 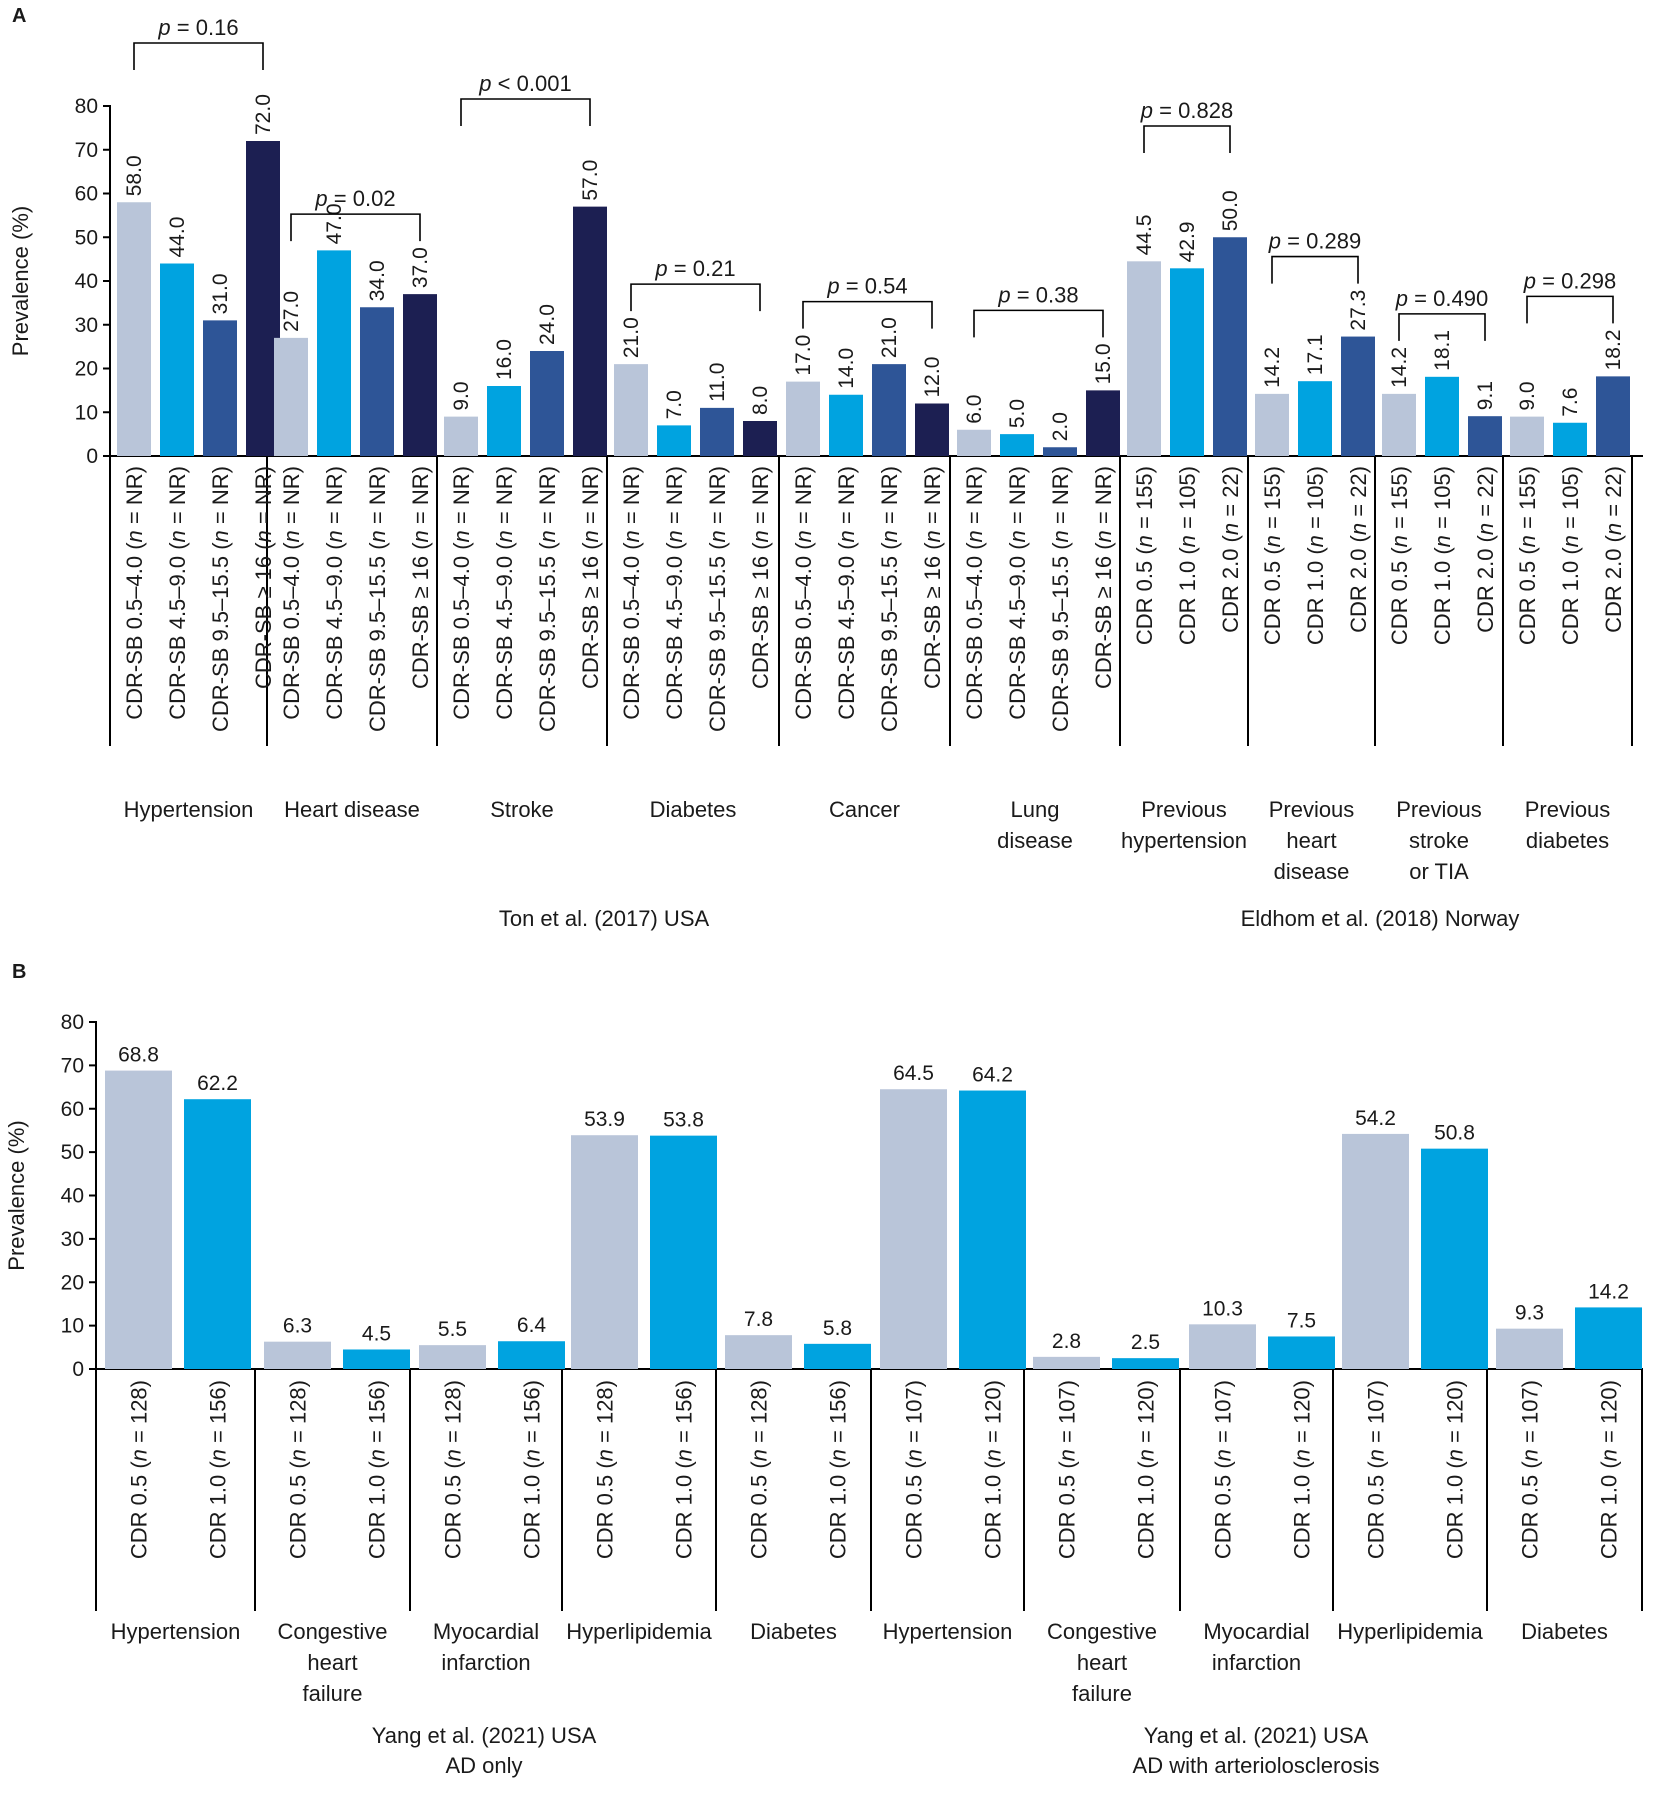 What do you see at coordinates (452, 1329) in the screenshot?
I see `bar-value-label: 5.5` at bounding box center [452, 1329].